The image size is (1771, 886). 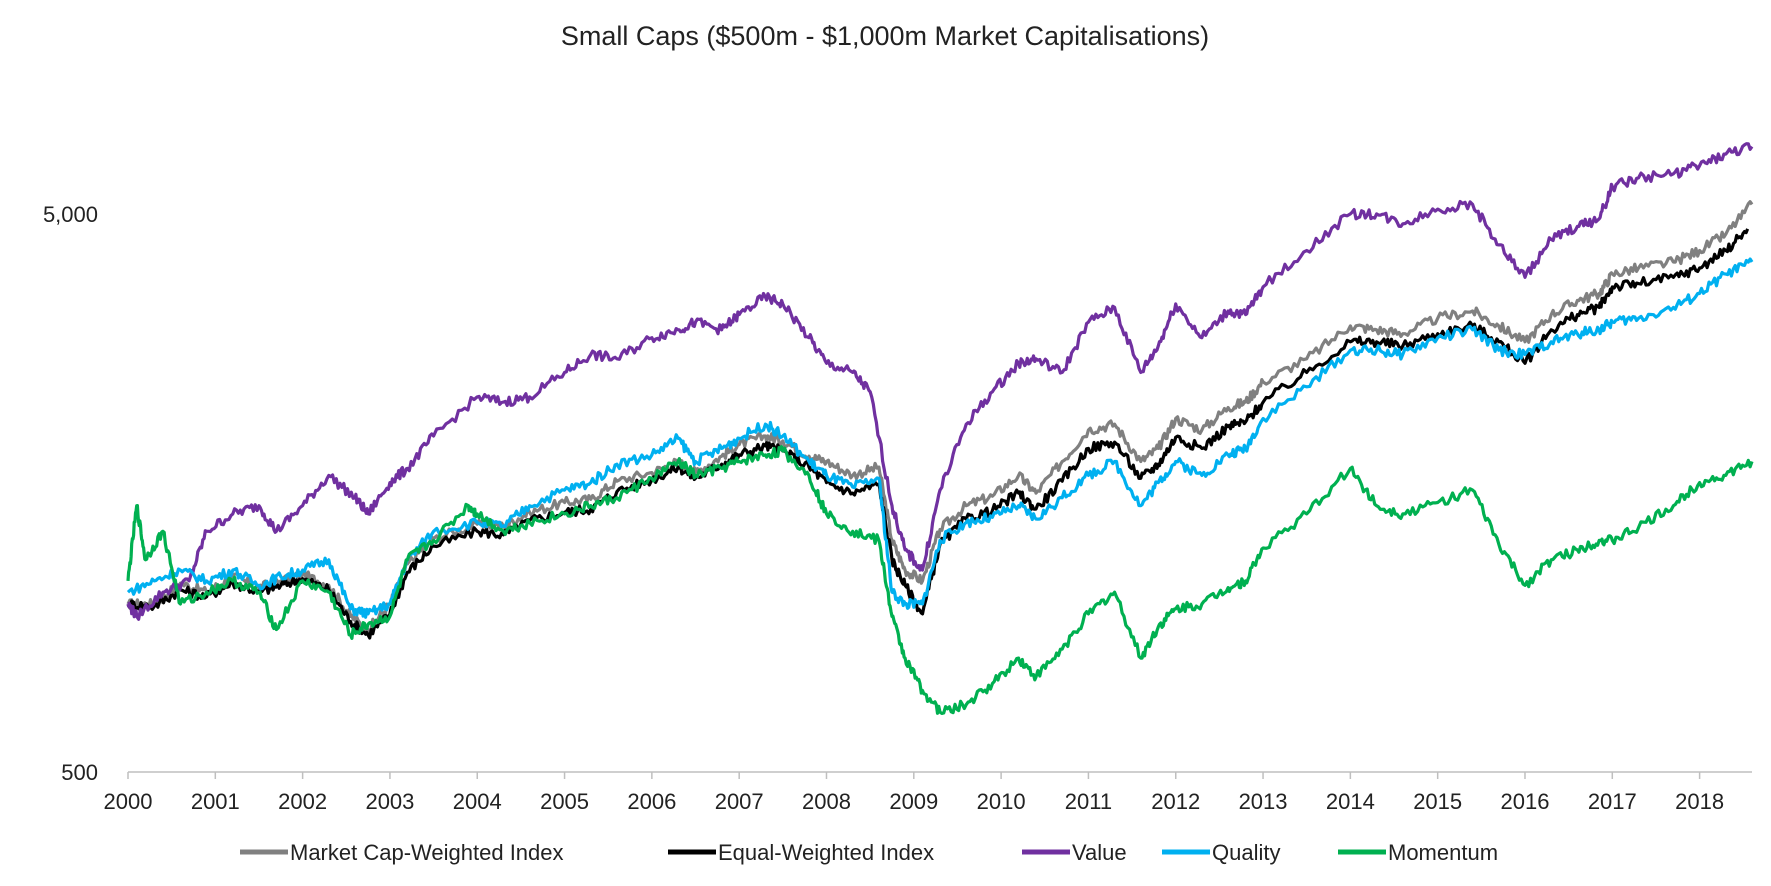 I want to click on x-tick-label: 2008, so click(x=826, y=801).